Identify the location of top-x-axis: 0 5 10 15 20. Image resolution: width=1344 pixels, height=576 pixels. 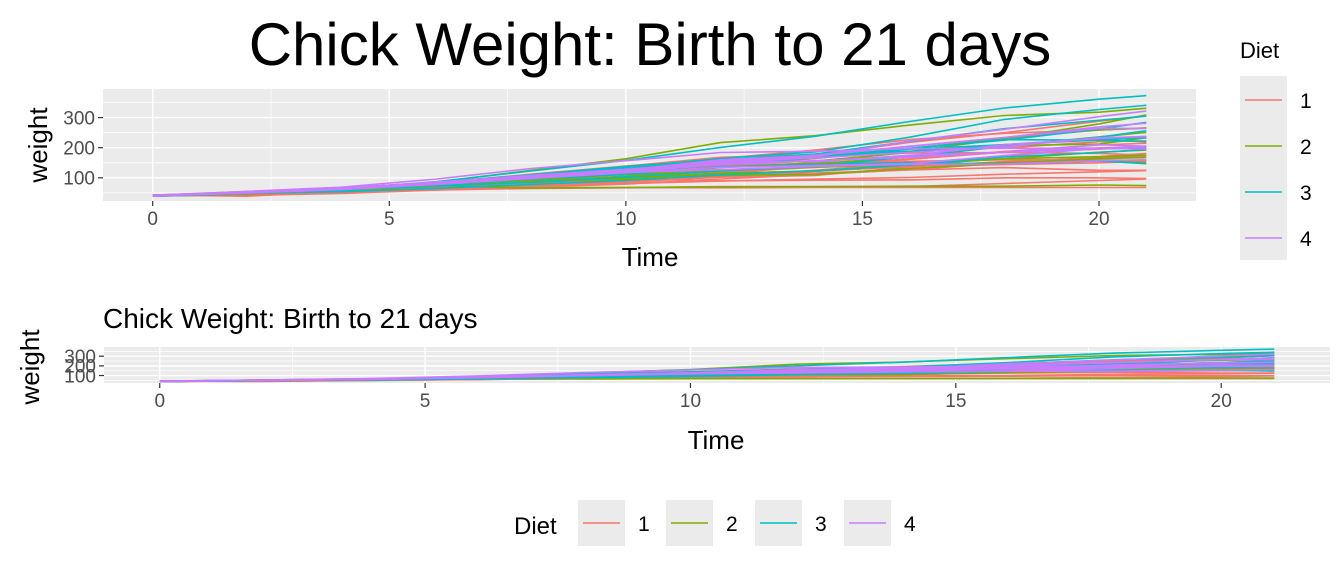
(628, 215).